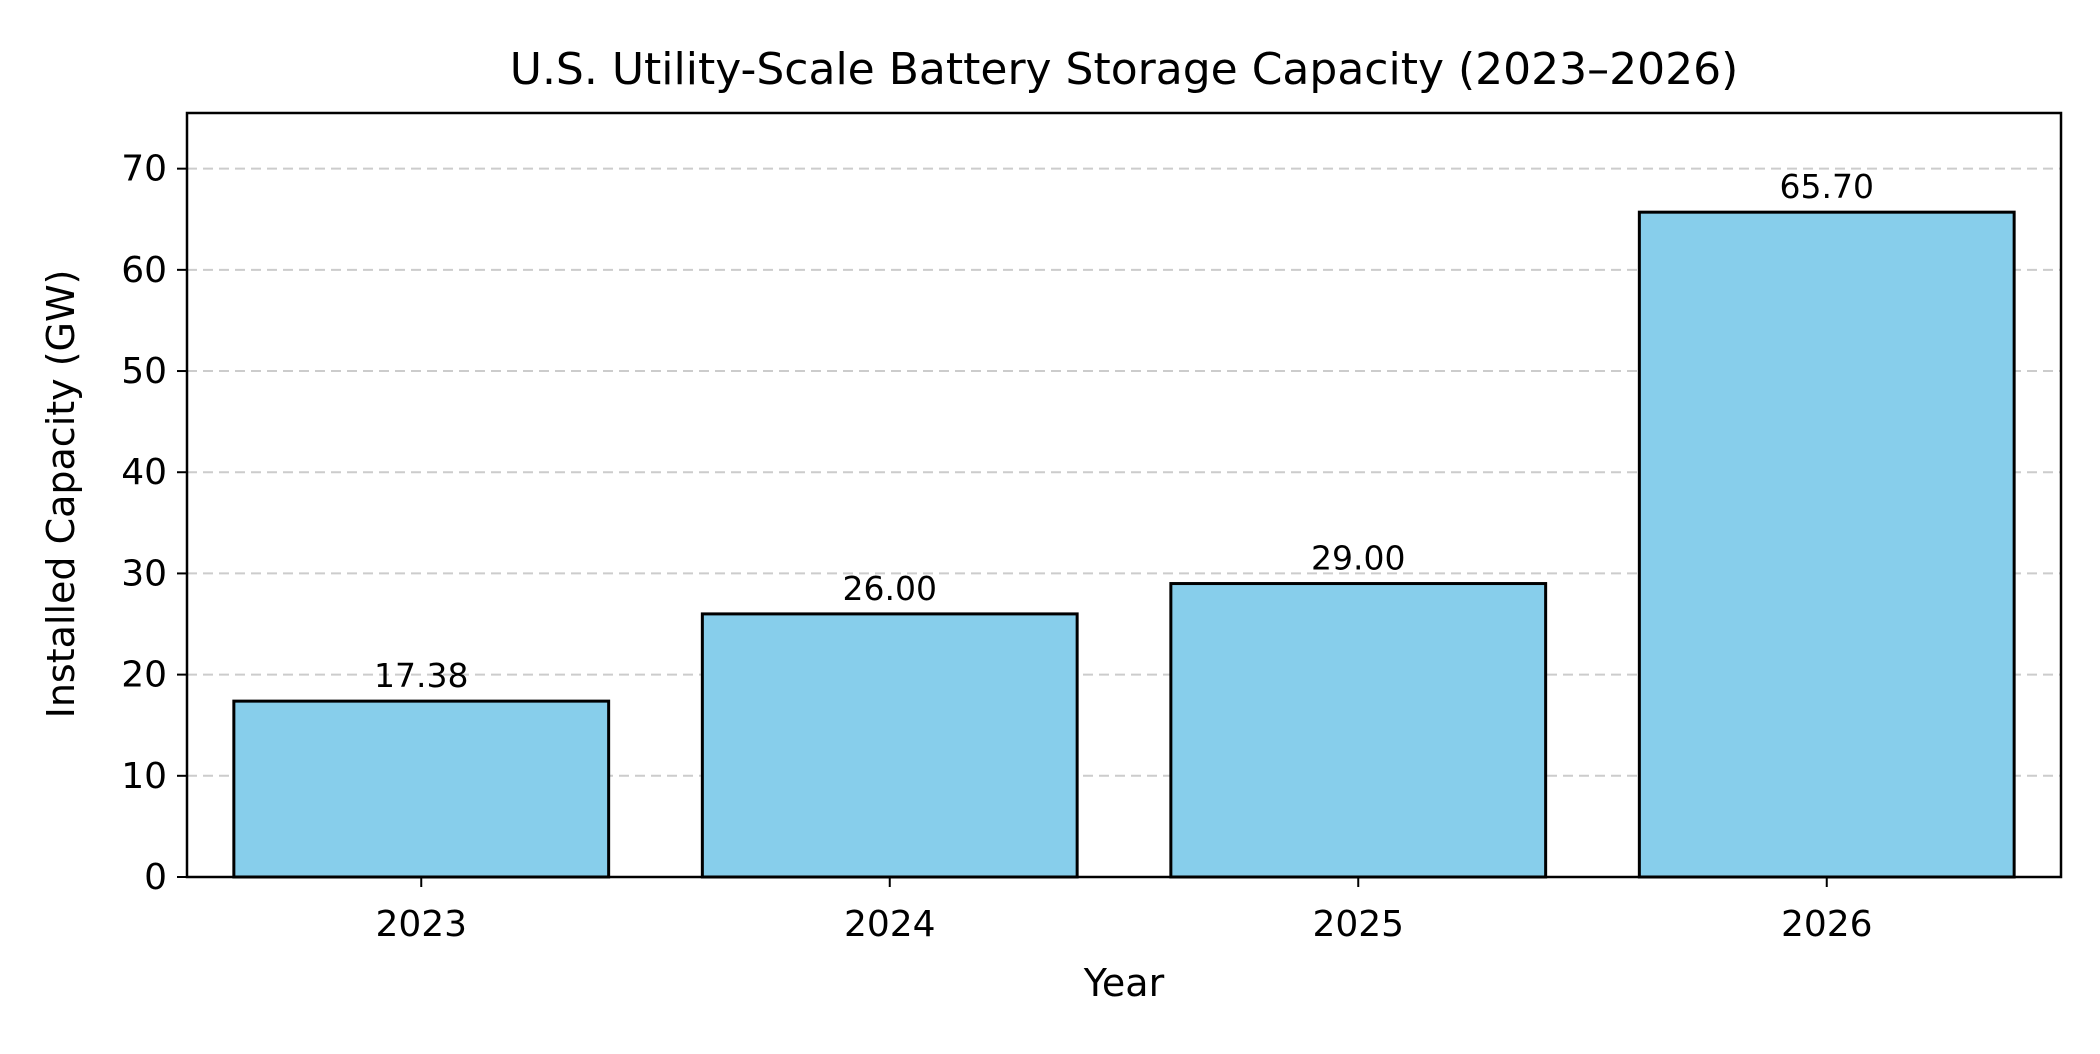  I want to click on bar-2025, so click(1358, 730).